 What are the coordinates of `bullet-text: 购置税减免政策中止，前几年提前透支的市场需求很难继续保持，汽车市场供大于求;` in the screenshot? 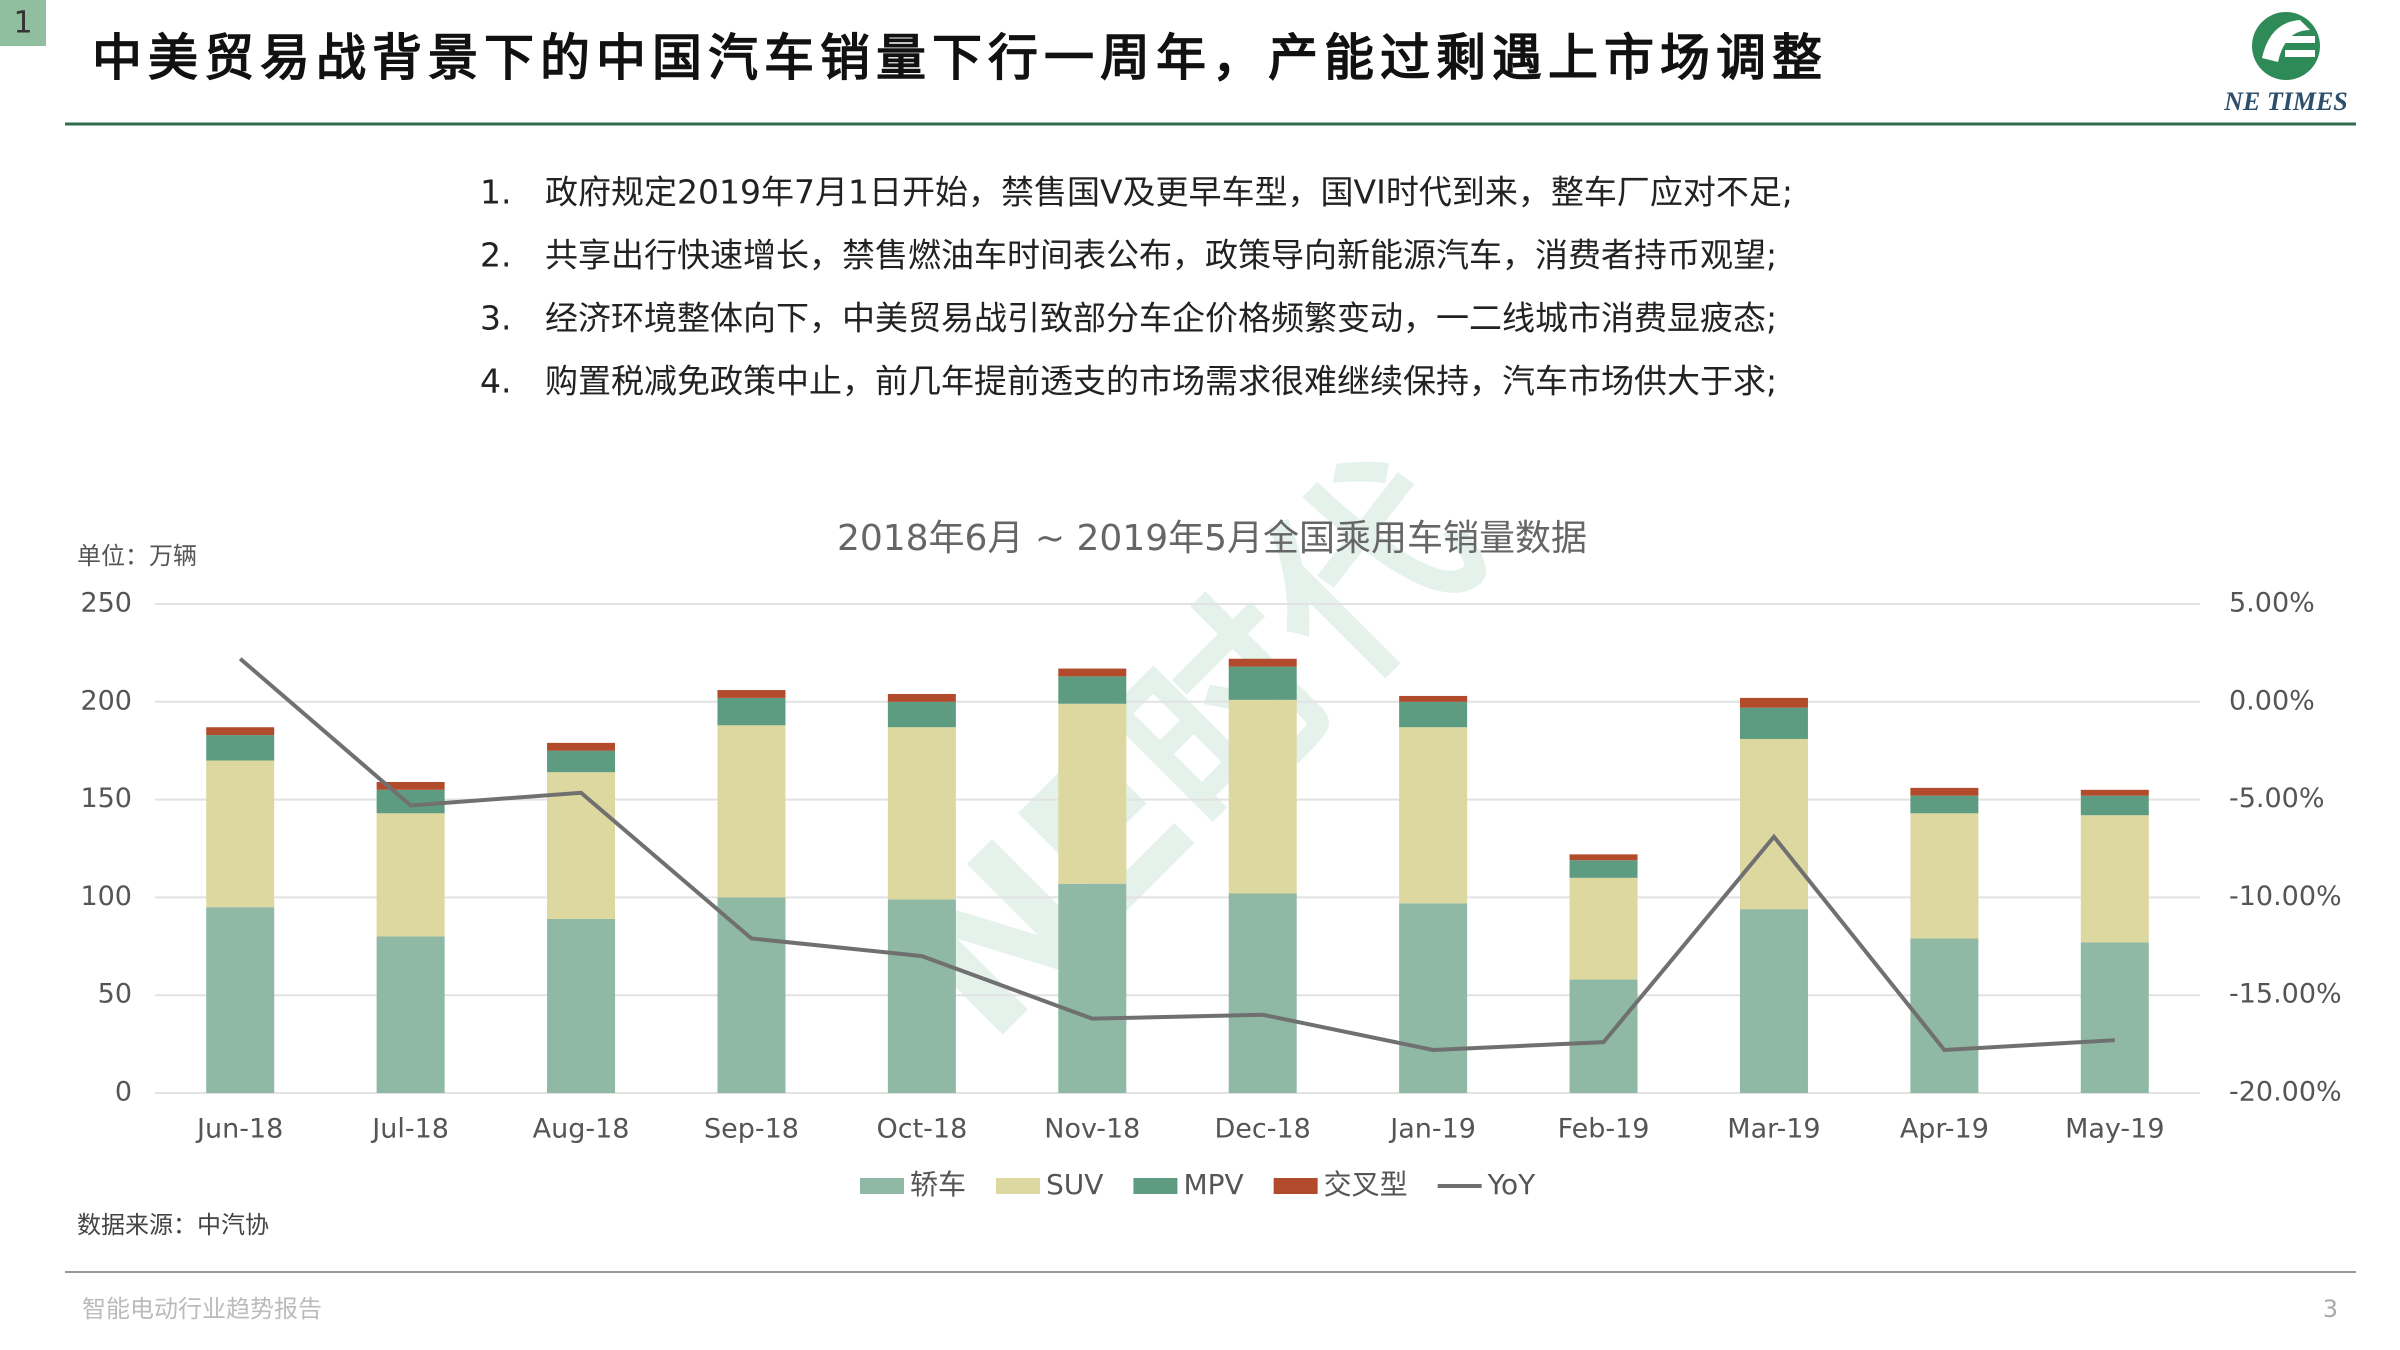 It's located at (1161, 381).